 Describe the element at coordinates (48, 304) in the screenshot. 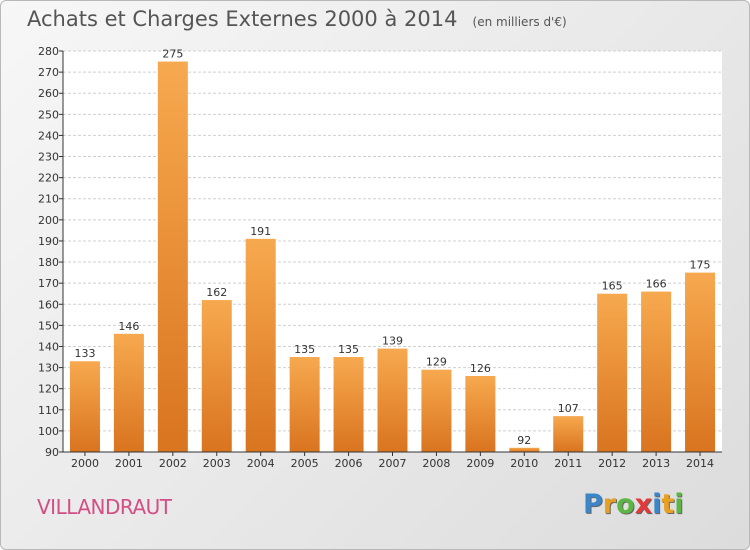

I see `y-tick-label: 160` at that location.